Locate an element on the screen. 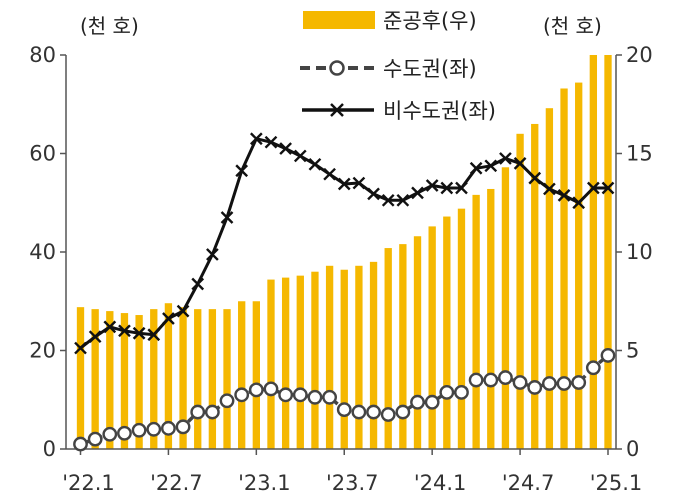  legend-capital-label: 수도권(좌) is located at coordinates (430, 69).